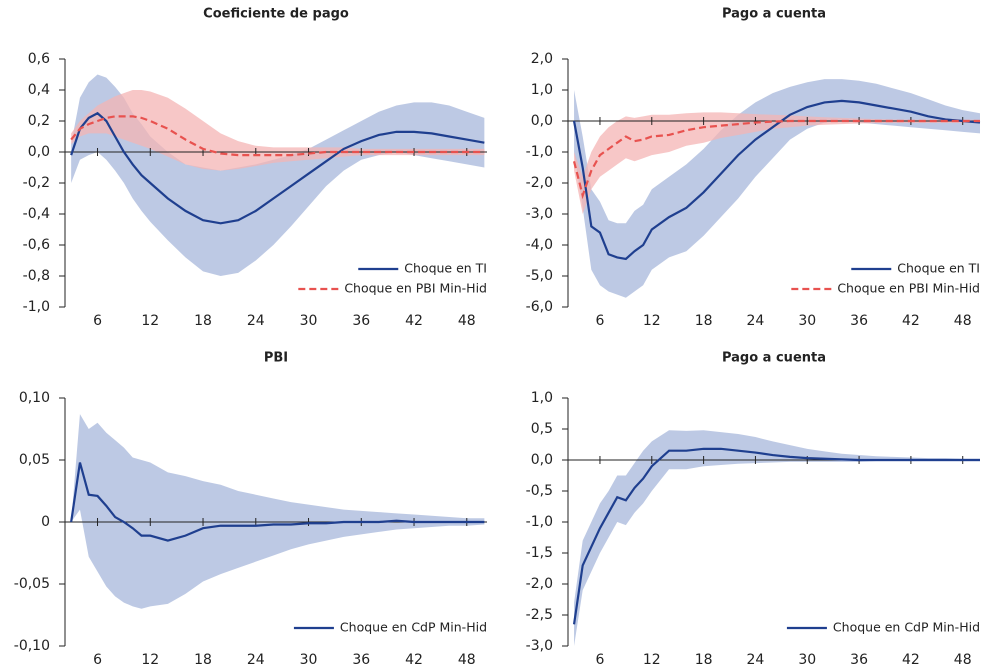  I want to click on chart-title: Coeficiente de pago, so click(276, 14).